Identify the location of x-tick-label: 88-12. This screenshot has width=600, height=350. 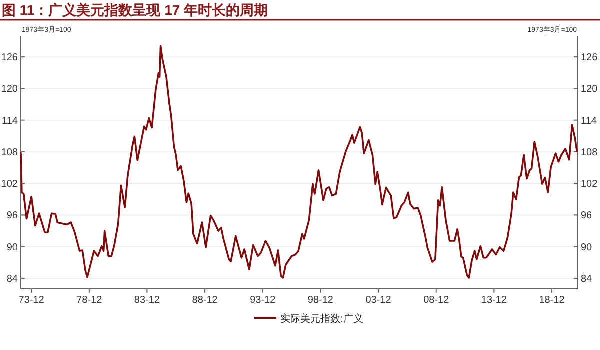
(205, 300).